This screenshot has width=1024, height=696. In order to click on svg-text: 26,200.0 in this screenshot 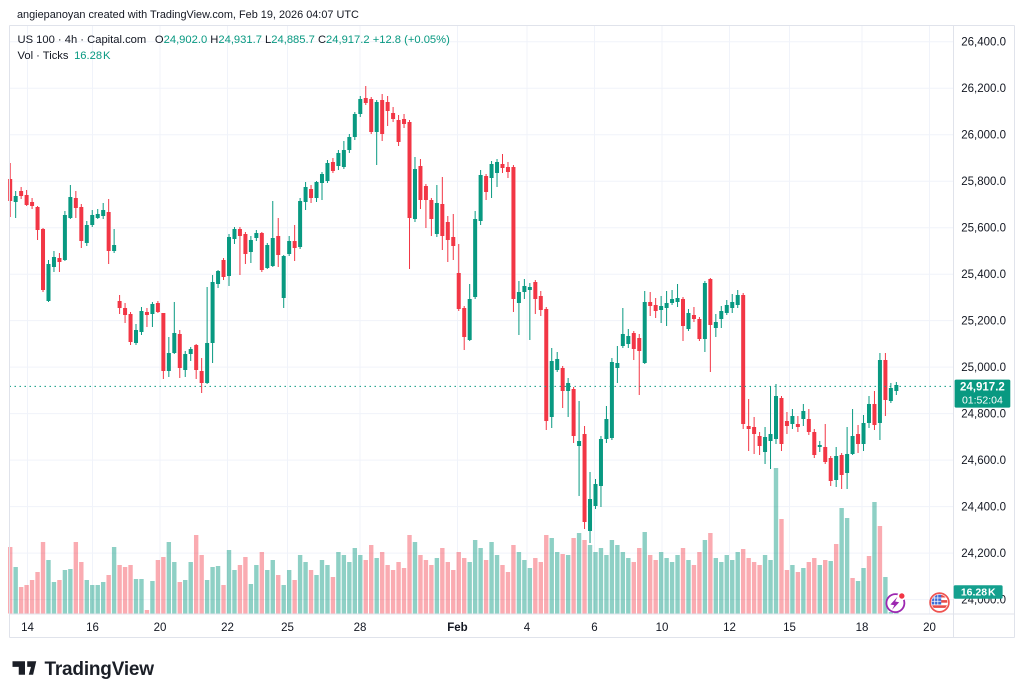, I will do `click(983, 89)`.